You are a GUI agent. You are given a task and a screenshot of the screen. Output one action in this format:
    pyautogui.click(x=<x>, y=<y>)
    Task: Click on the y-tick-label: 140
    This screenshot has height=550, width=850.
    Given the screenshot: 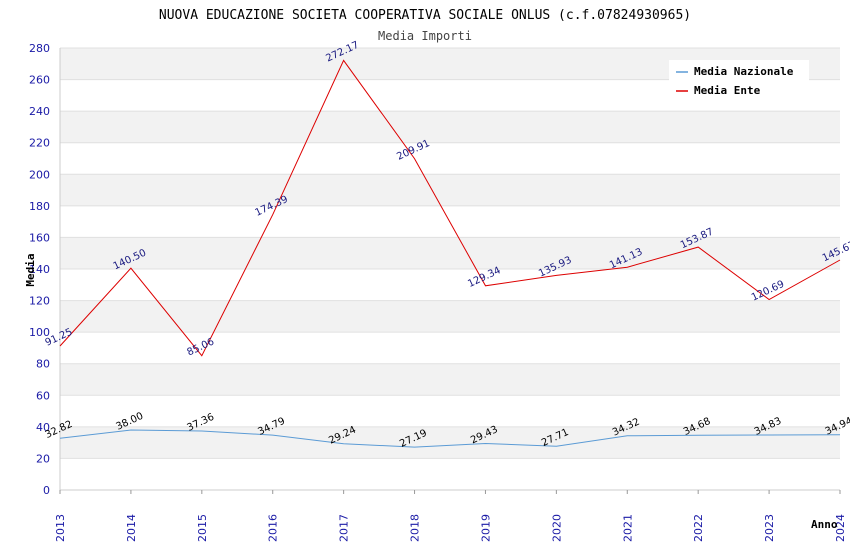 What is the action you would take?
    pyautogui.click(x=39, y=269)
    